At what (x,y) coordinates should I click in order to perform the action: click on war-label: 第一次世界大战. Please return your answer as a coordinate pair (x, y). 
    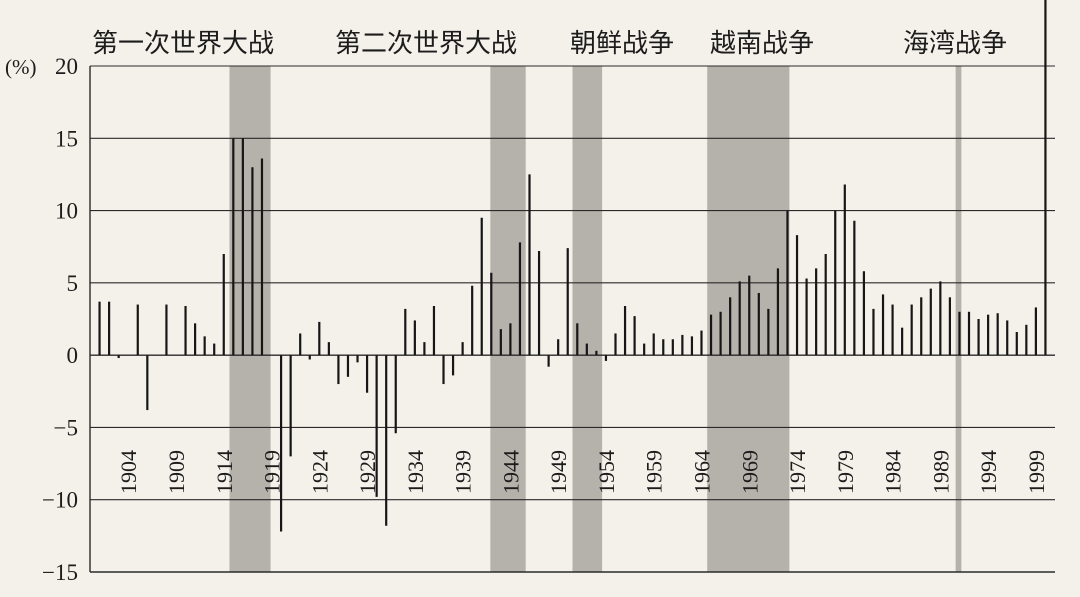
    Looking at the image, I should click on (183, 44).